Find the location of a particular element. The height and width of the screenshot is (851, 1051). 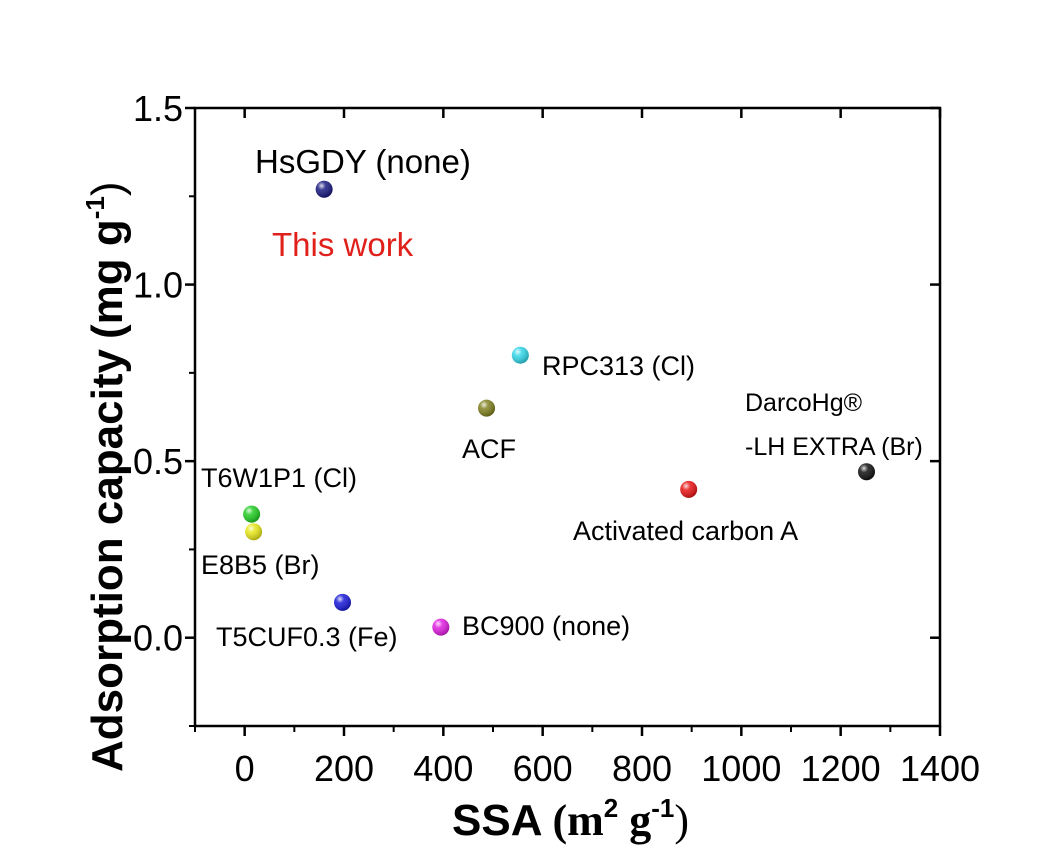

y-tick-label: 0.0 is located at coordinates (158, 638).